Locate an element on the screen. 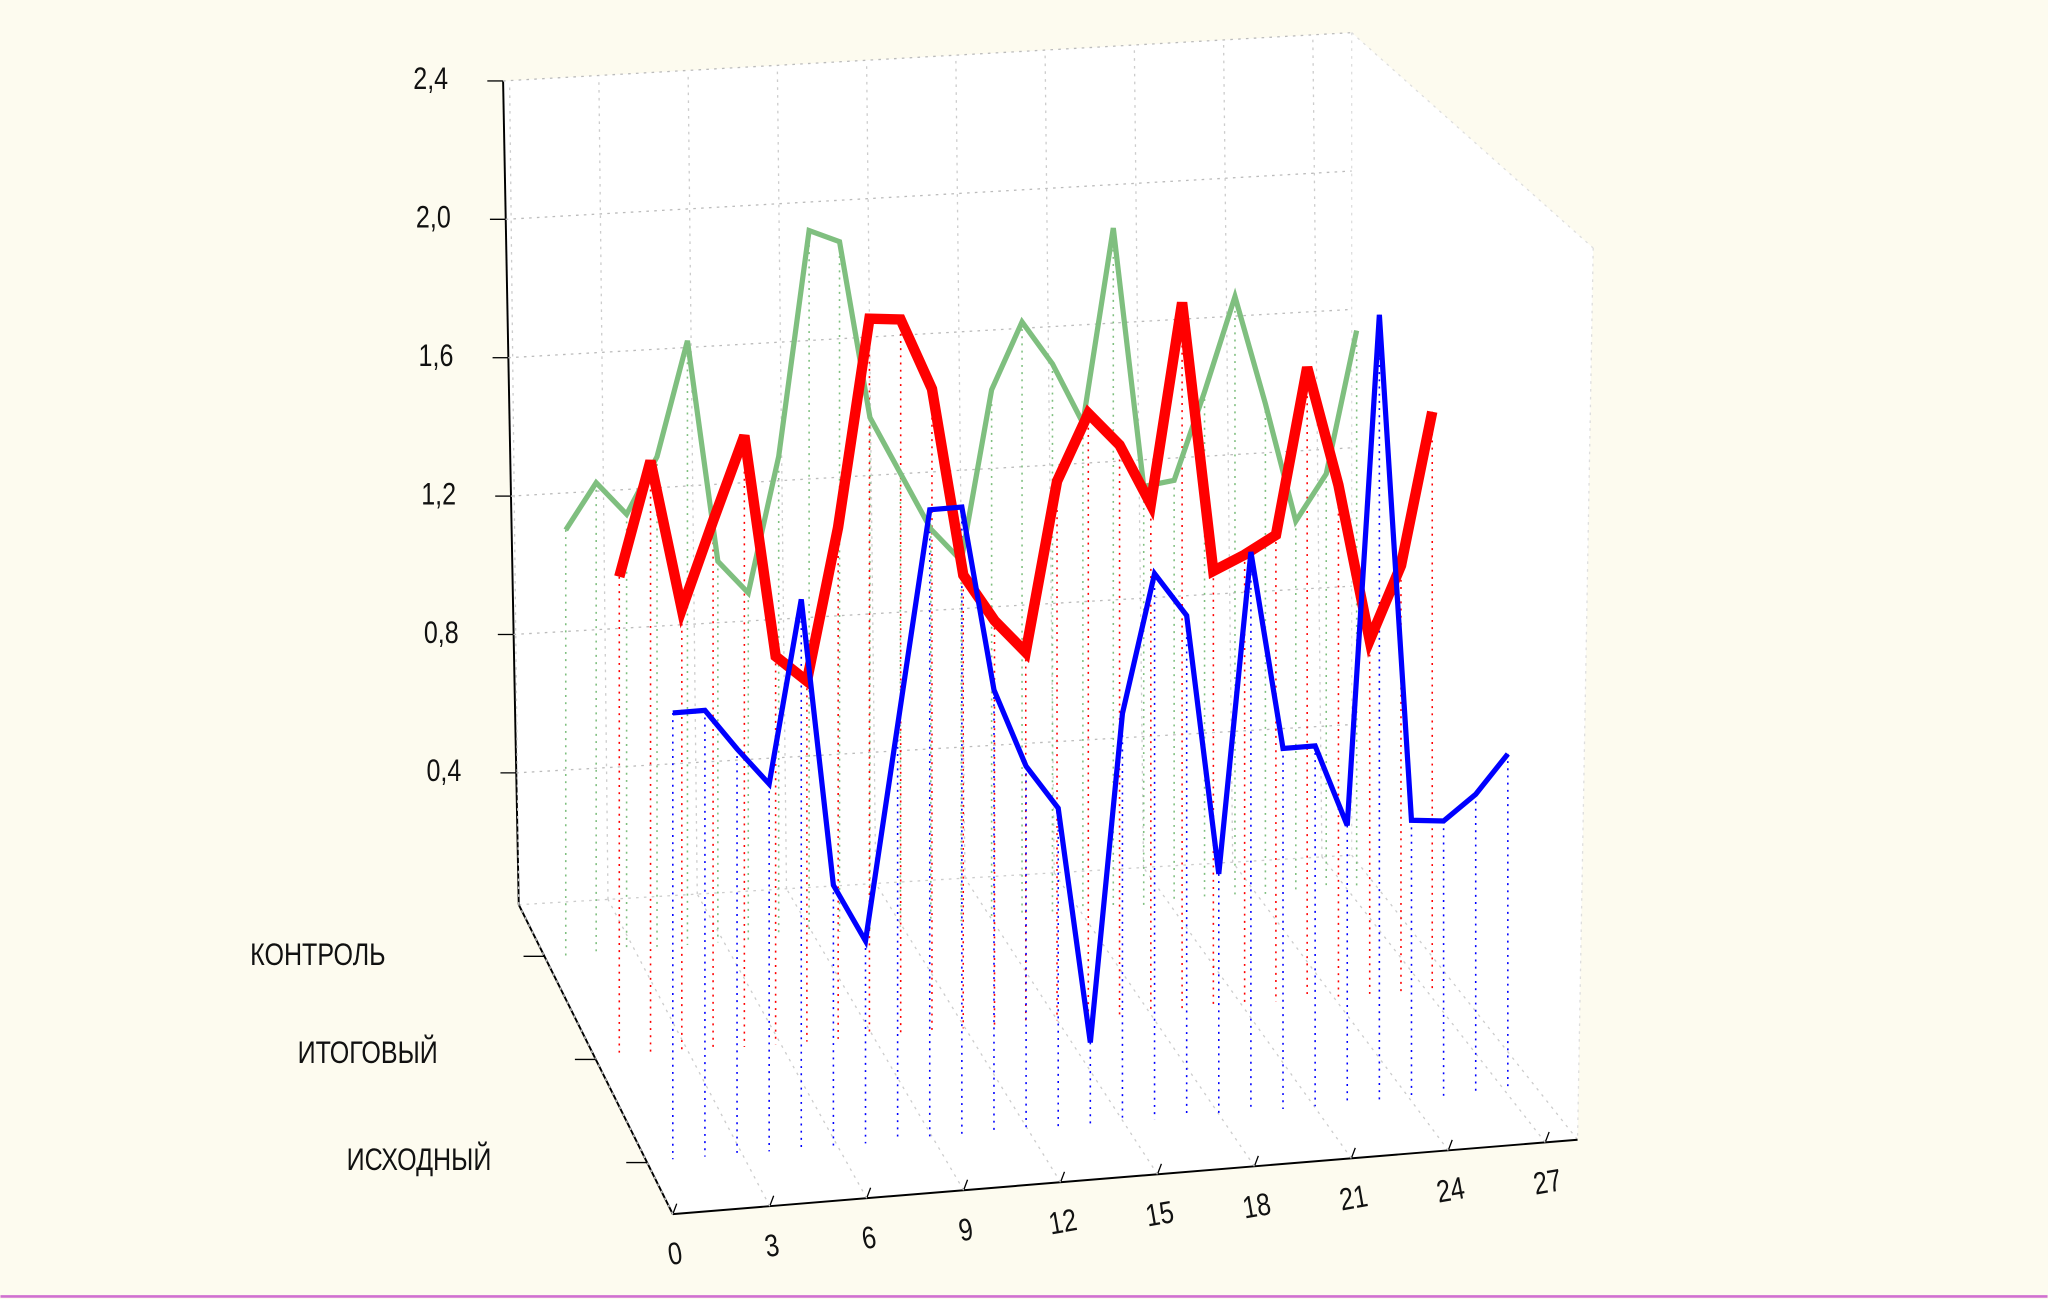  x-tick-label: 15 is located at coordinates (1160, 1215).